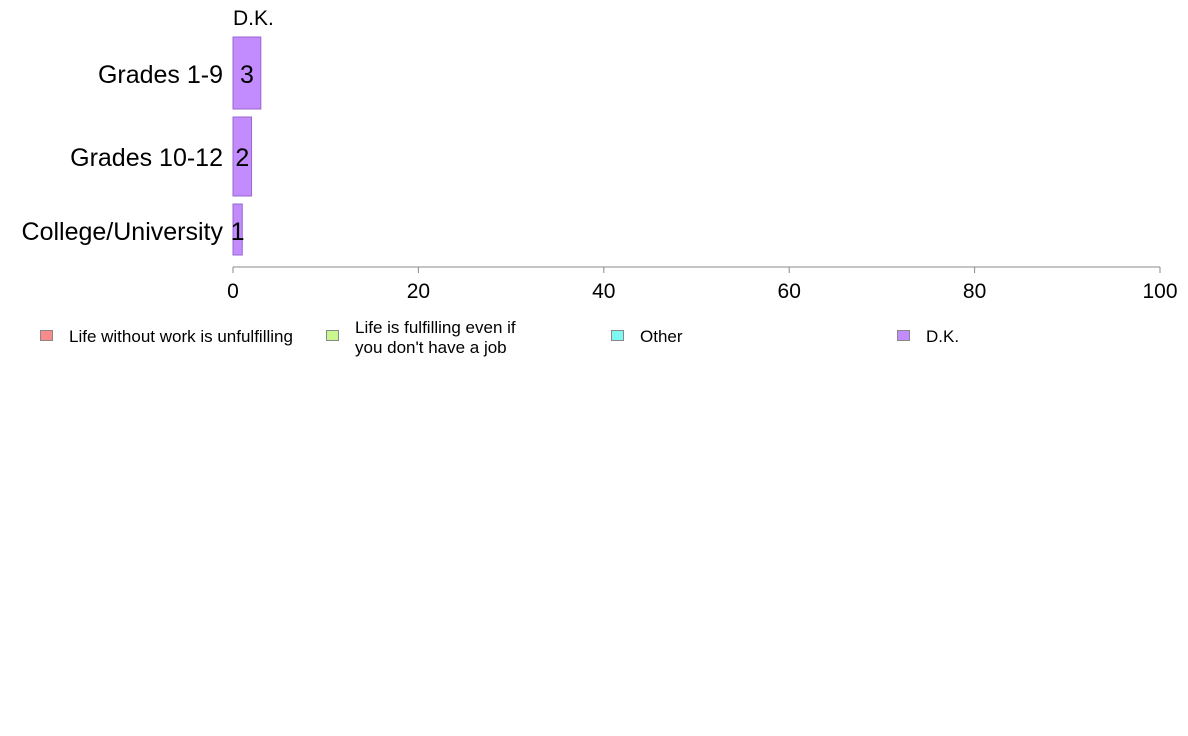 This screenshot has width=1188, height=736. I want to click on x-tick-label: 0, so click(233, 291).